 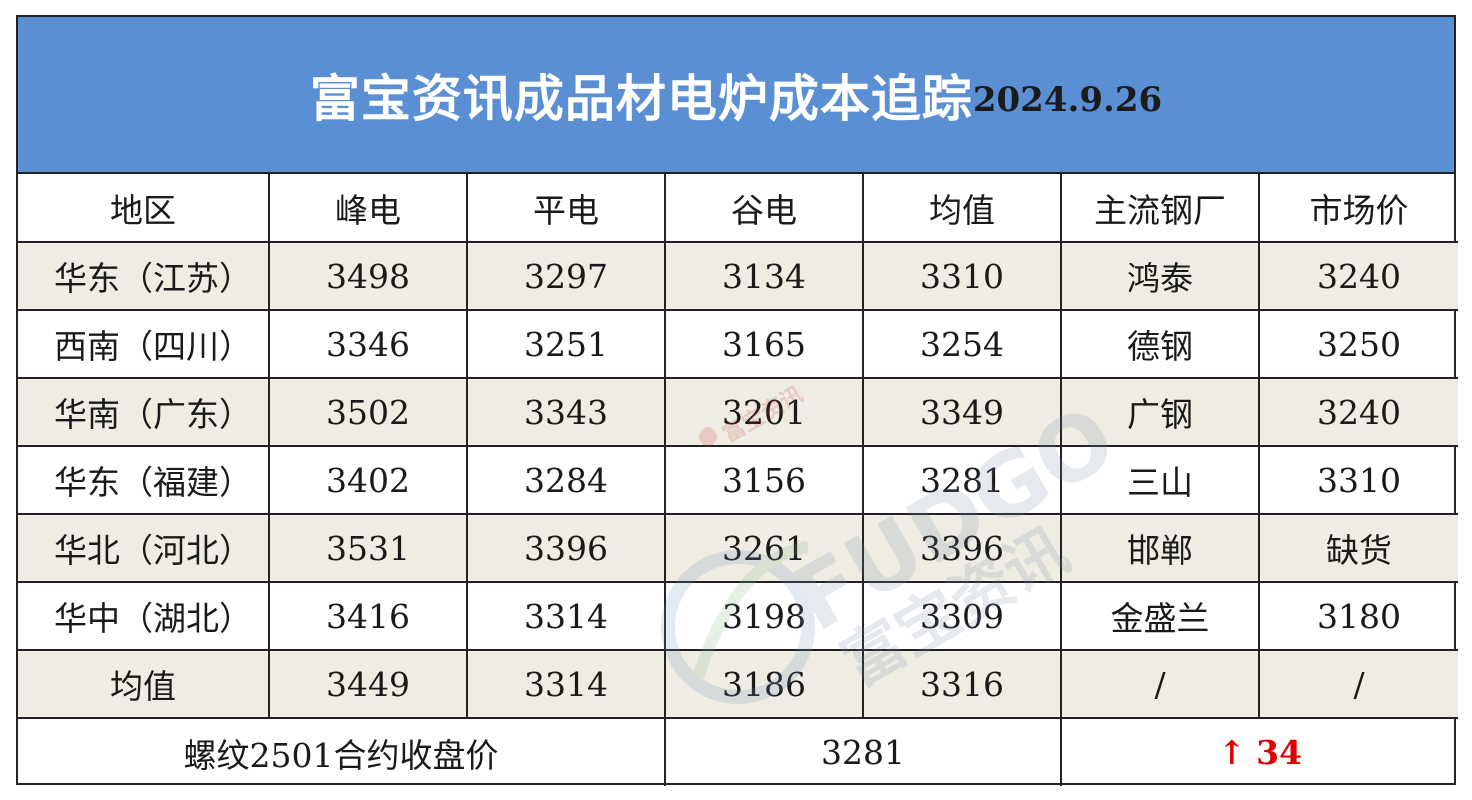 I want to click on peak-cell: 3416, so click(x=368, y=616).